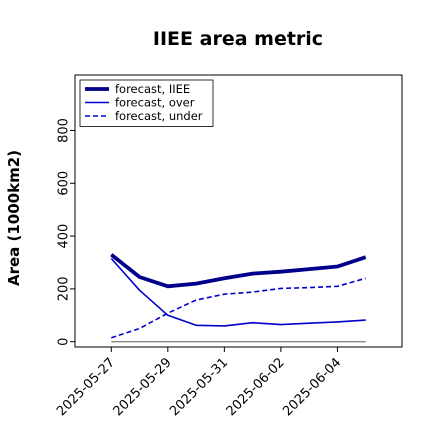  Describe the element at coordinates (238, 39) in the screenshot. I see `chart-title: IIEE area metric` at that location.